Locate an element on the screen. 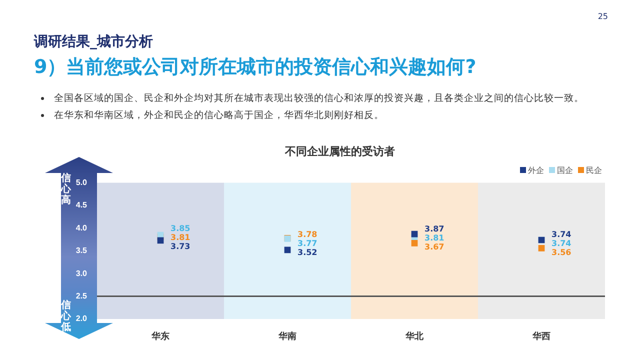 This screenshot has height=360, width=640. y-tick-label: 4.5 is located at coordinates (82, 205).